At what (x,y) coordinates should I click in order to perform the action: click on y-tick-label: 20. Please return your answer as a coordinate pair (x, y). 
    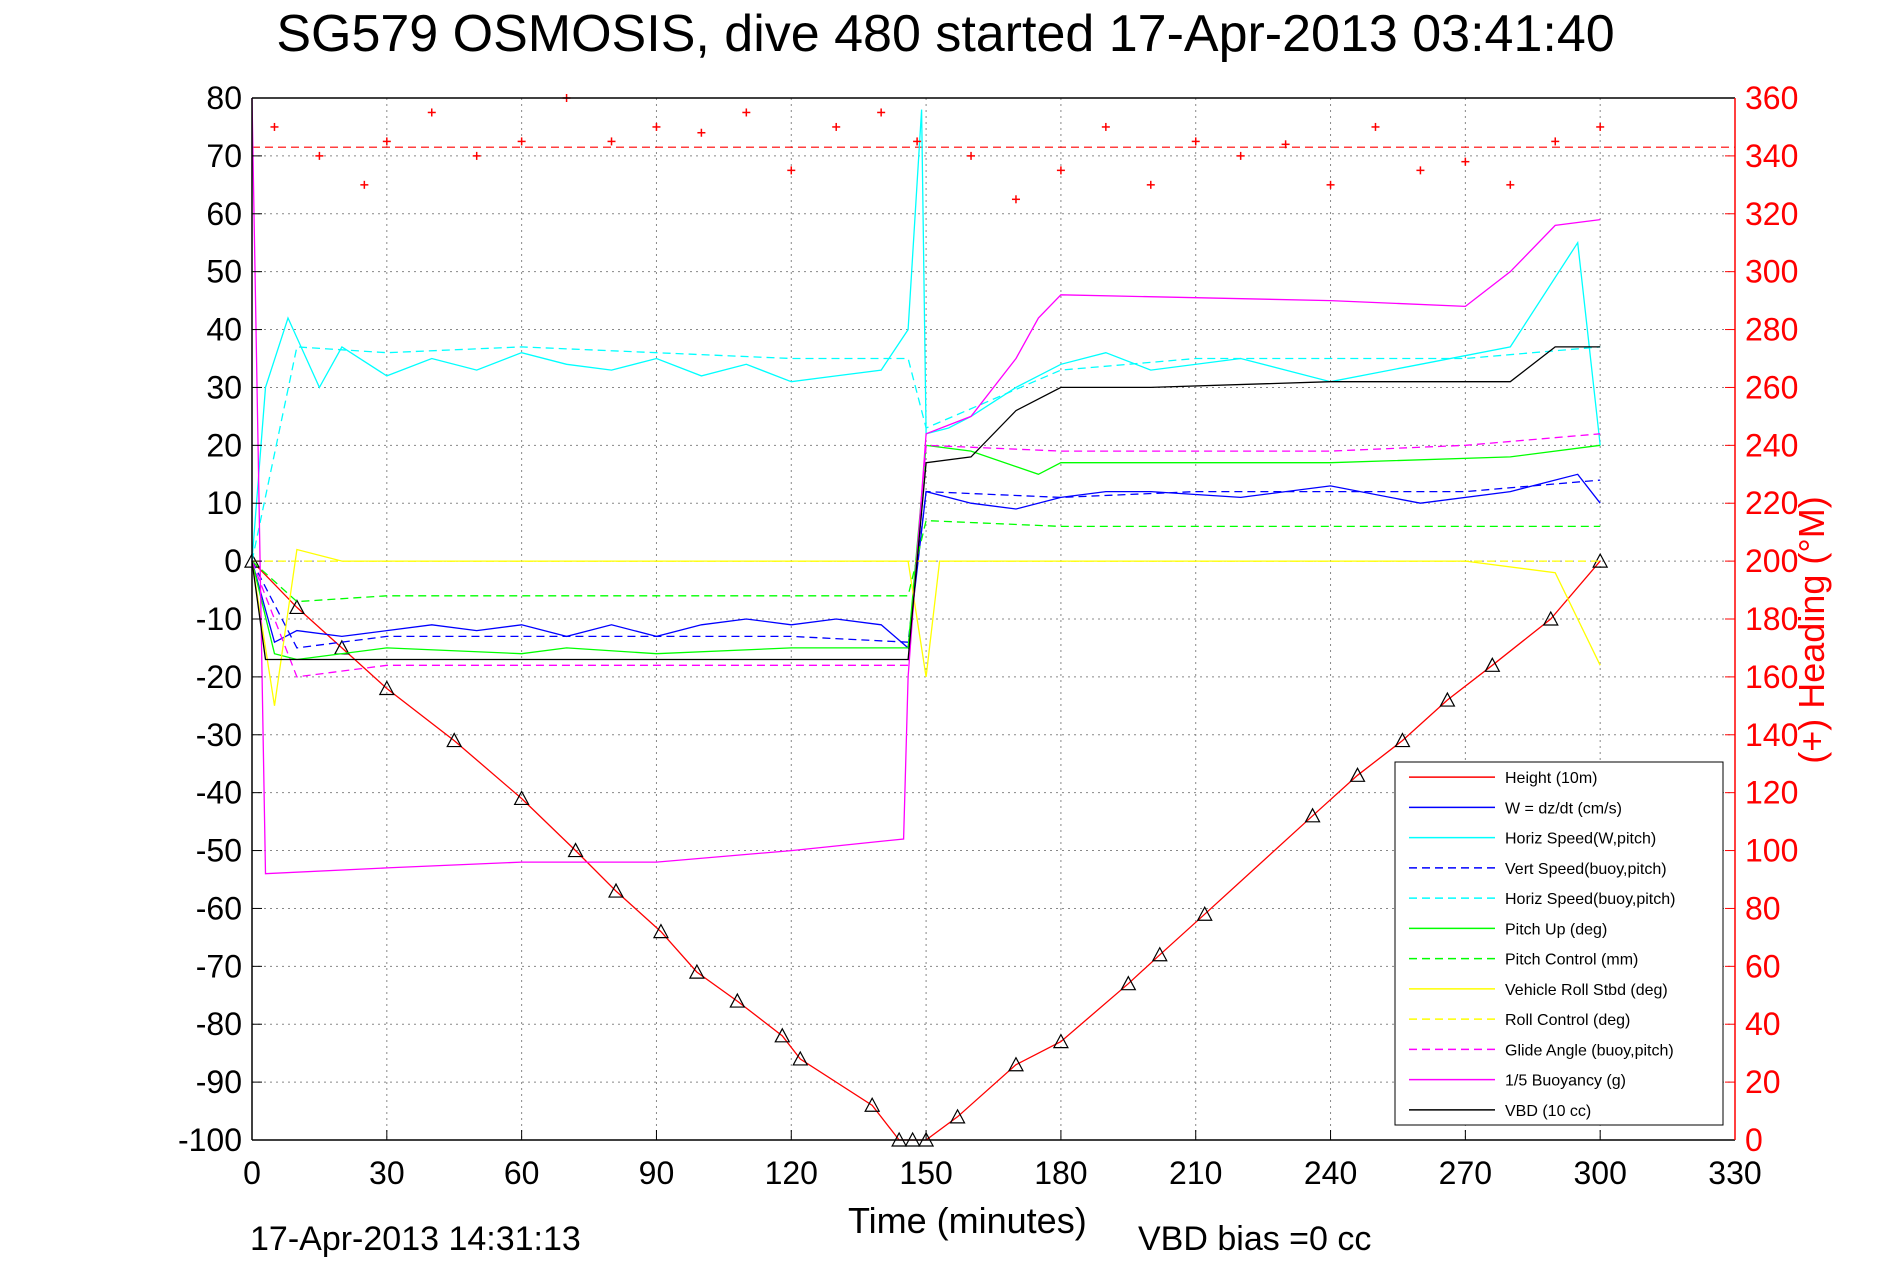
    Looking at the image, I should click on (224, 445).